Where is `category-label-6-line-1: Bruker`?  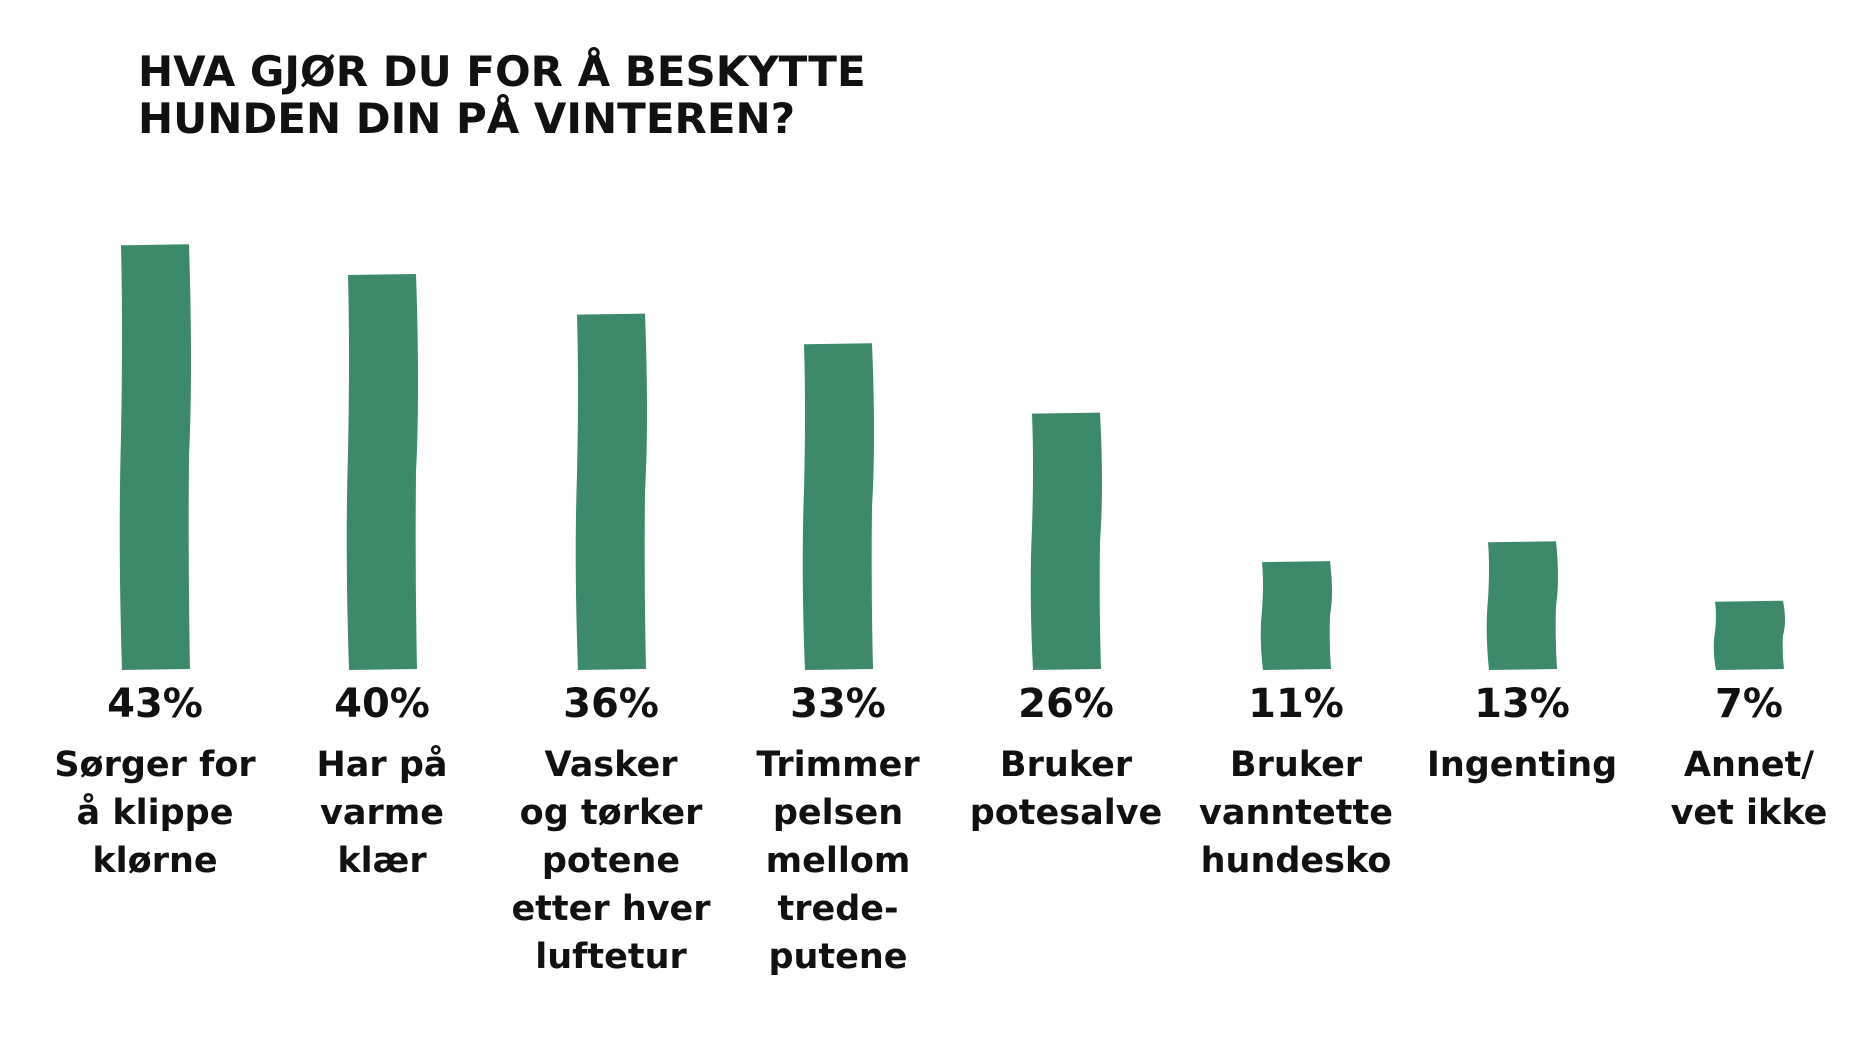 category-label-6-line-1: Bruker is located at coordinates (1296, 765).